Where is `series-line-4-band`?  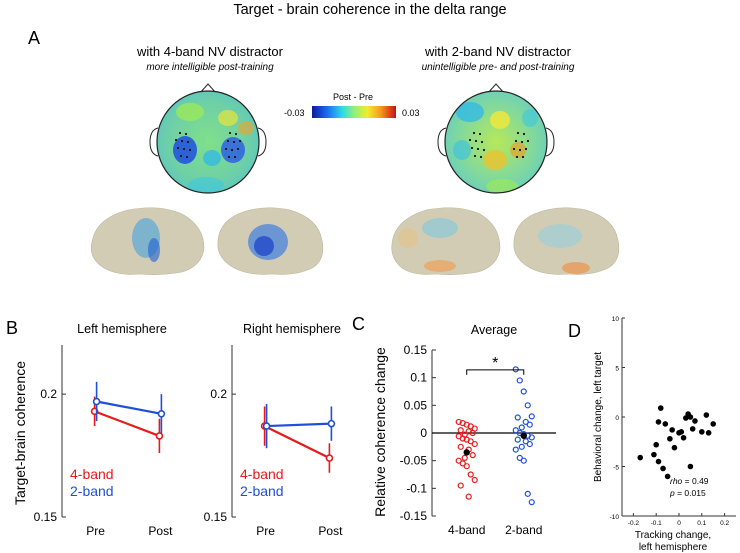 series-line-4-band is located at coordinates (297, 442).